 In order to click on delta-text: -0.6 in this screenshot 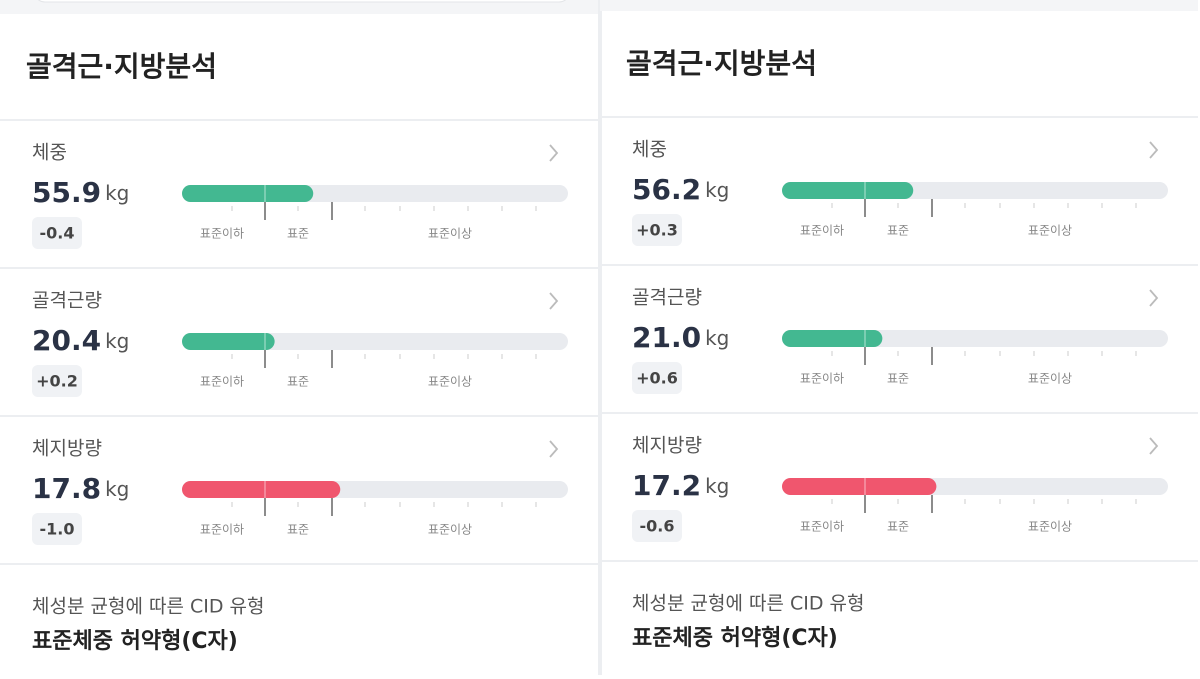, I will do `click(657, 526)`.